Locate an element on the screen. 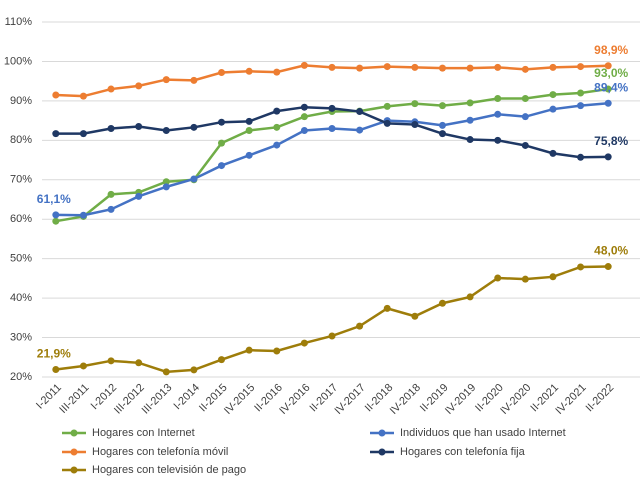 This screenshot has height=480, width=643. y-tick-label: 80% is located at coordinates (21, 140).